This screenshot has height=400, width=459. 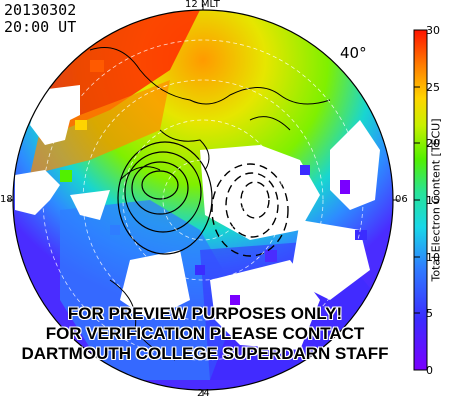 I want to click on colorbar-ticks, so click(x=417, y=200).